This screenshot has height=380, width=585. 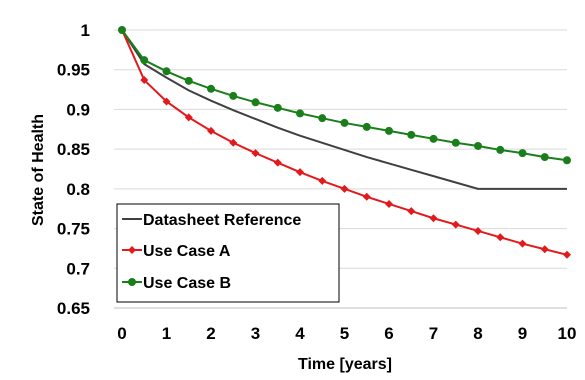 What do you see at coordinates (222, 220) in the screenshot?
I see `legend-label: Datasheet Reference` at bounding box center [222, 220].